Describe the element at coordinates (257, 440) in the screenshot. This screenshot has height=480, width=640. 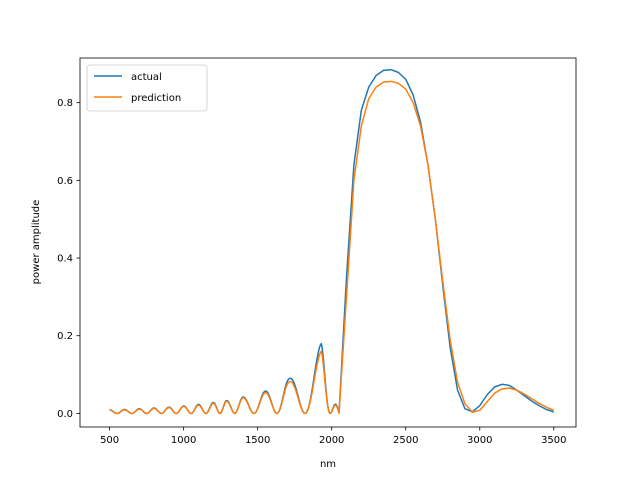
I see `x-tick-label: 1500` at that location.